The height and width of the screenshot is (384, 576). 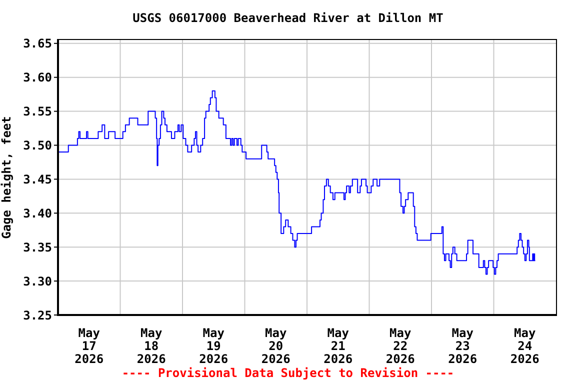 I want to click on x-tick-label: May 21 2026, so click(x=338, y=346).